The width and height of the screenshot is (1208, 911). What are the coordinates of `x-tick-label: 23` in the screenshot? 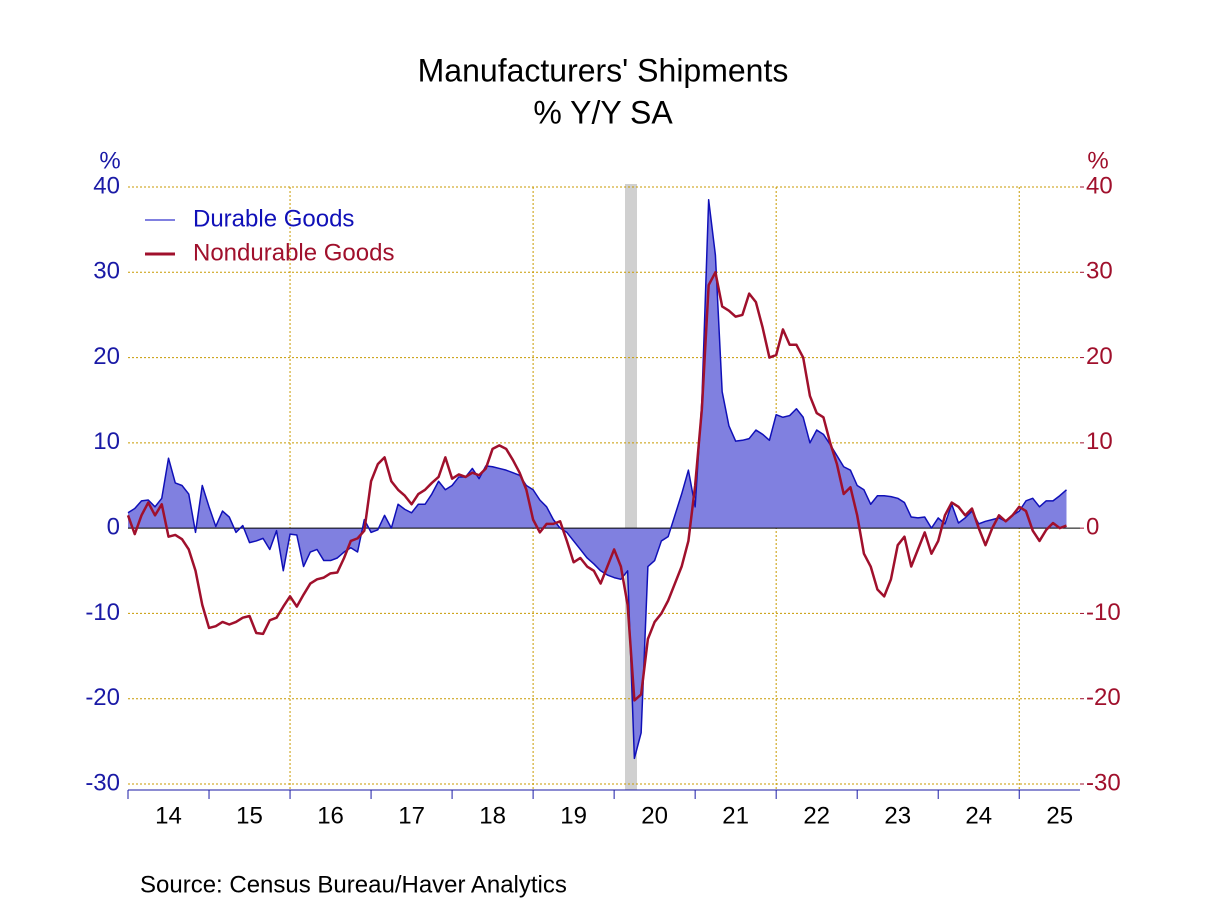 It's located at (897, 815).